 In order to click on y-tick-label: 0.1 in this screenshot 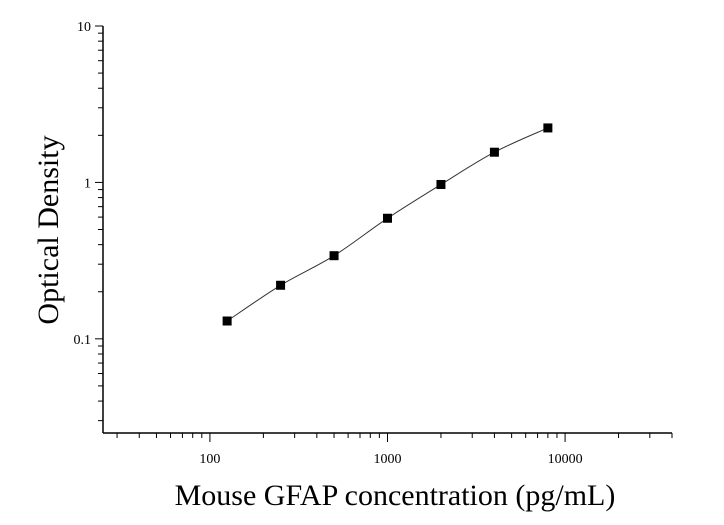, I will do `click(83, 340)`.